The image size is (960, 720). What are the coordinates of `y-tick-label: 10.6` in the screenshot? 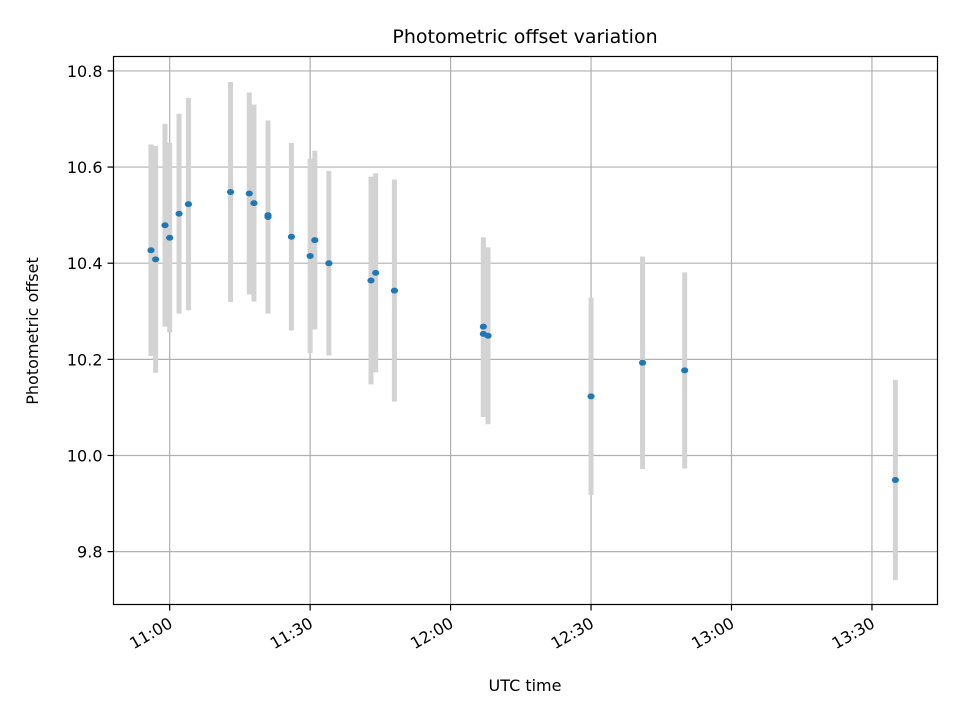 It's located at (85, 167).